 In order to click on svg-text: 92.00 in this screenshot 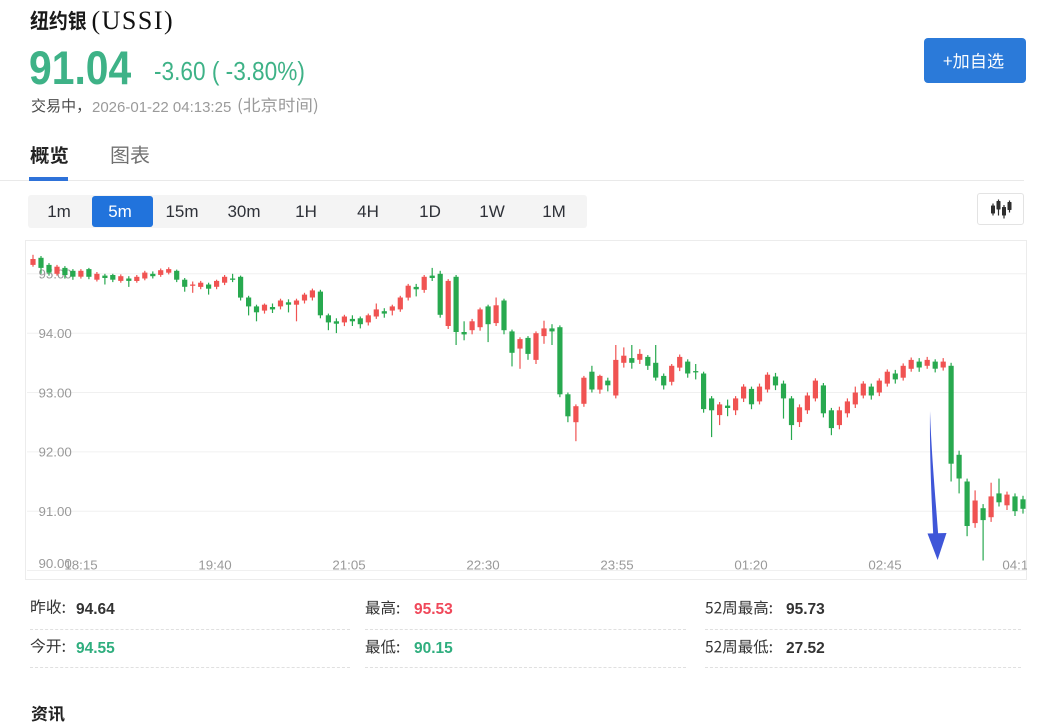, I will do `click(54, 452)`.